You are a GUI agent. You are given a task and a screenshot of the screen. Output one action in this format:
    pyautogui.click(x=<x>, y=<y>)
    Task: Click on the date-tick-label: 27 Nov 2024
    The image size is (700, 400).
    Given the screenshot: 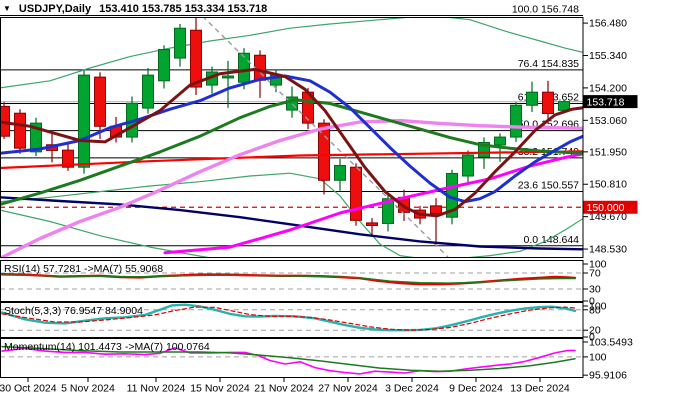 What is the action you would take?
    pyautogui.click(x=348, y=389)
    